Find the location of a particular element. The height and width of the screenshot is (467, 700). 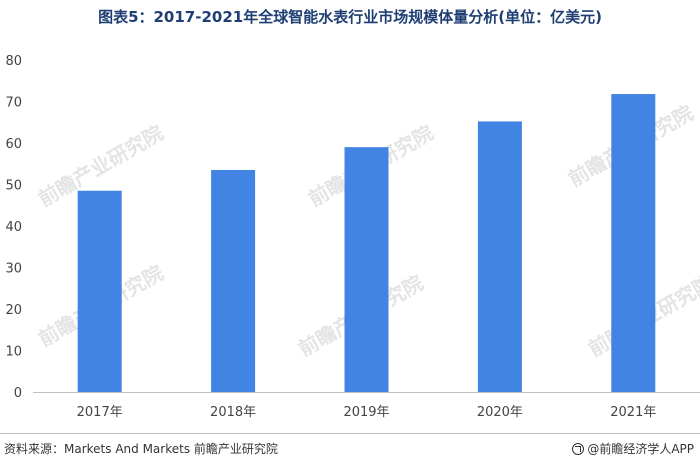

brand-text: @前瞻经济学人APP is located at coordinates (640, 449).